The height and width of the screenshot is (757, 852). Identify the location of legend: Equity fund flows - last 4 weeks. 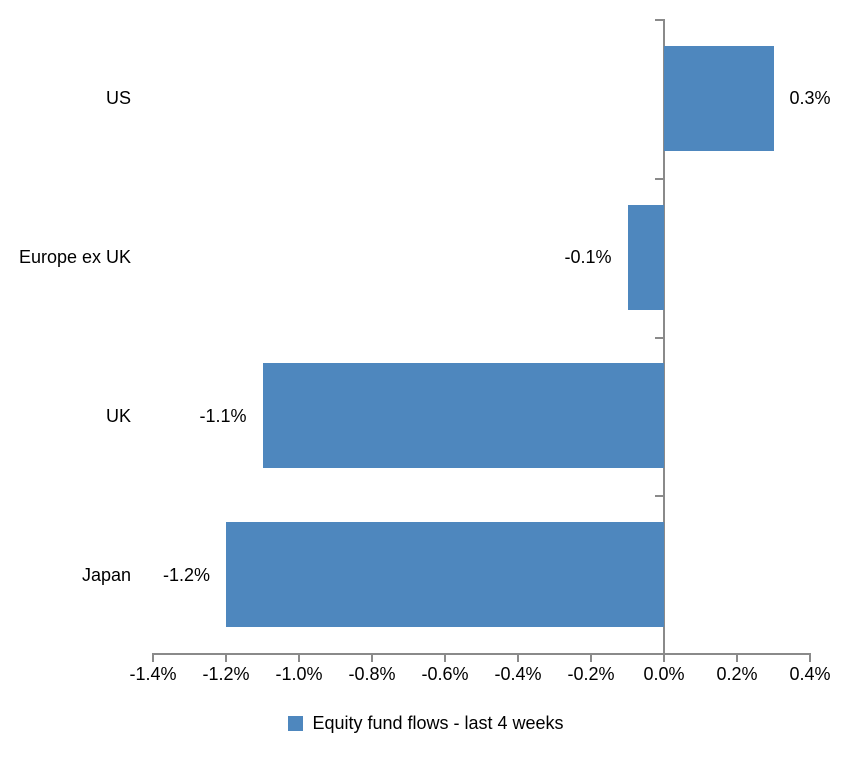
(426, 723).